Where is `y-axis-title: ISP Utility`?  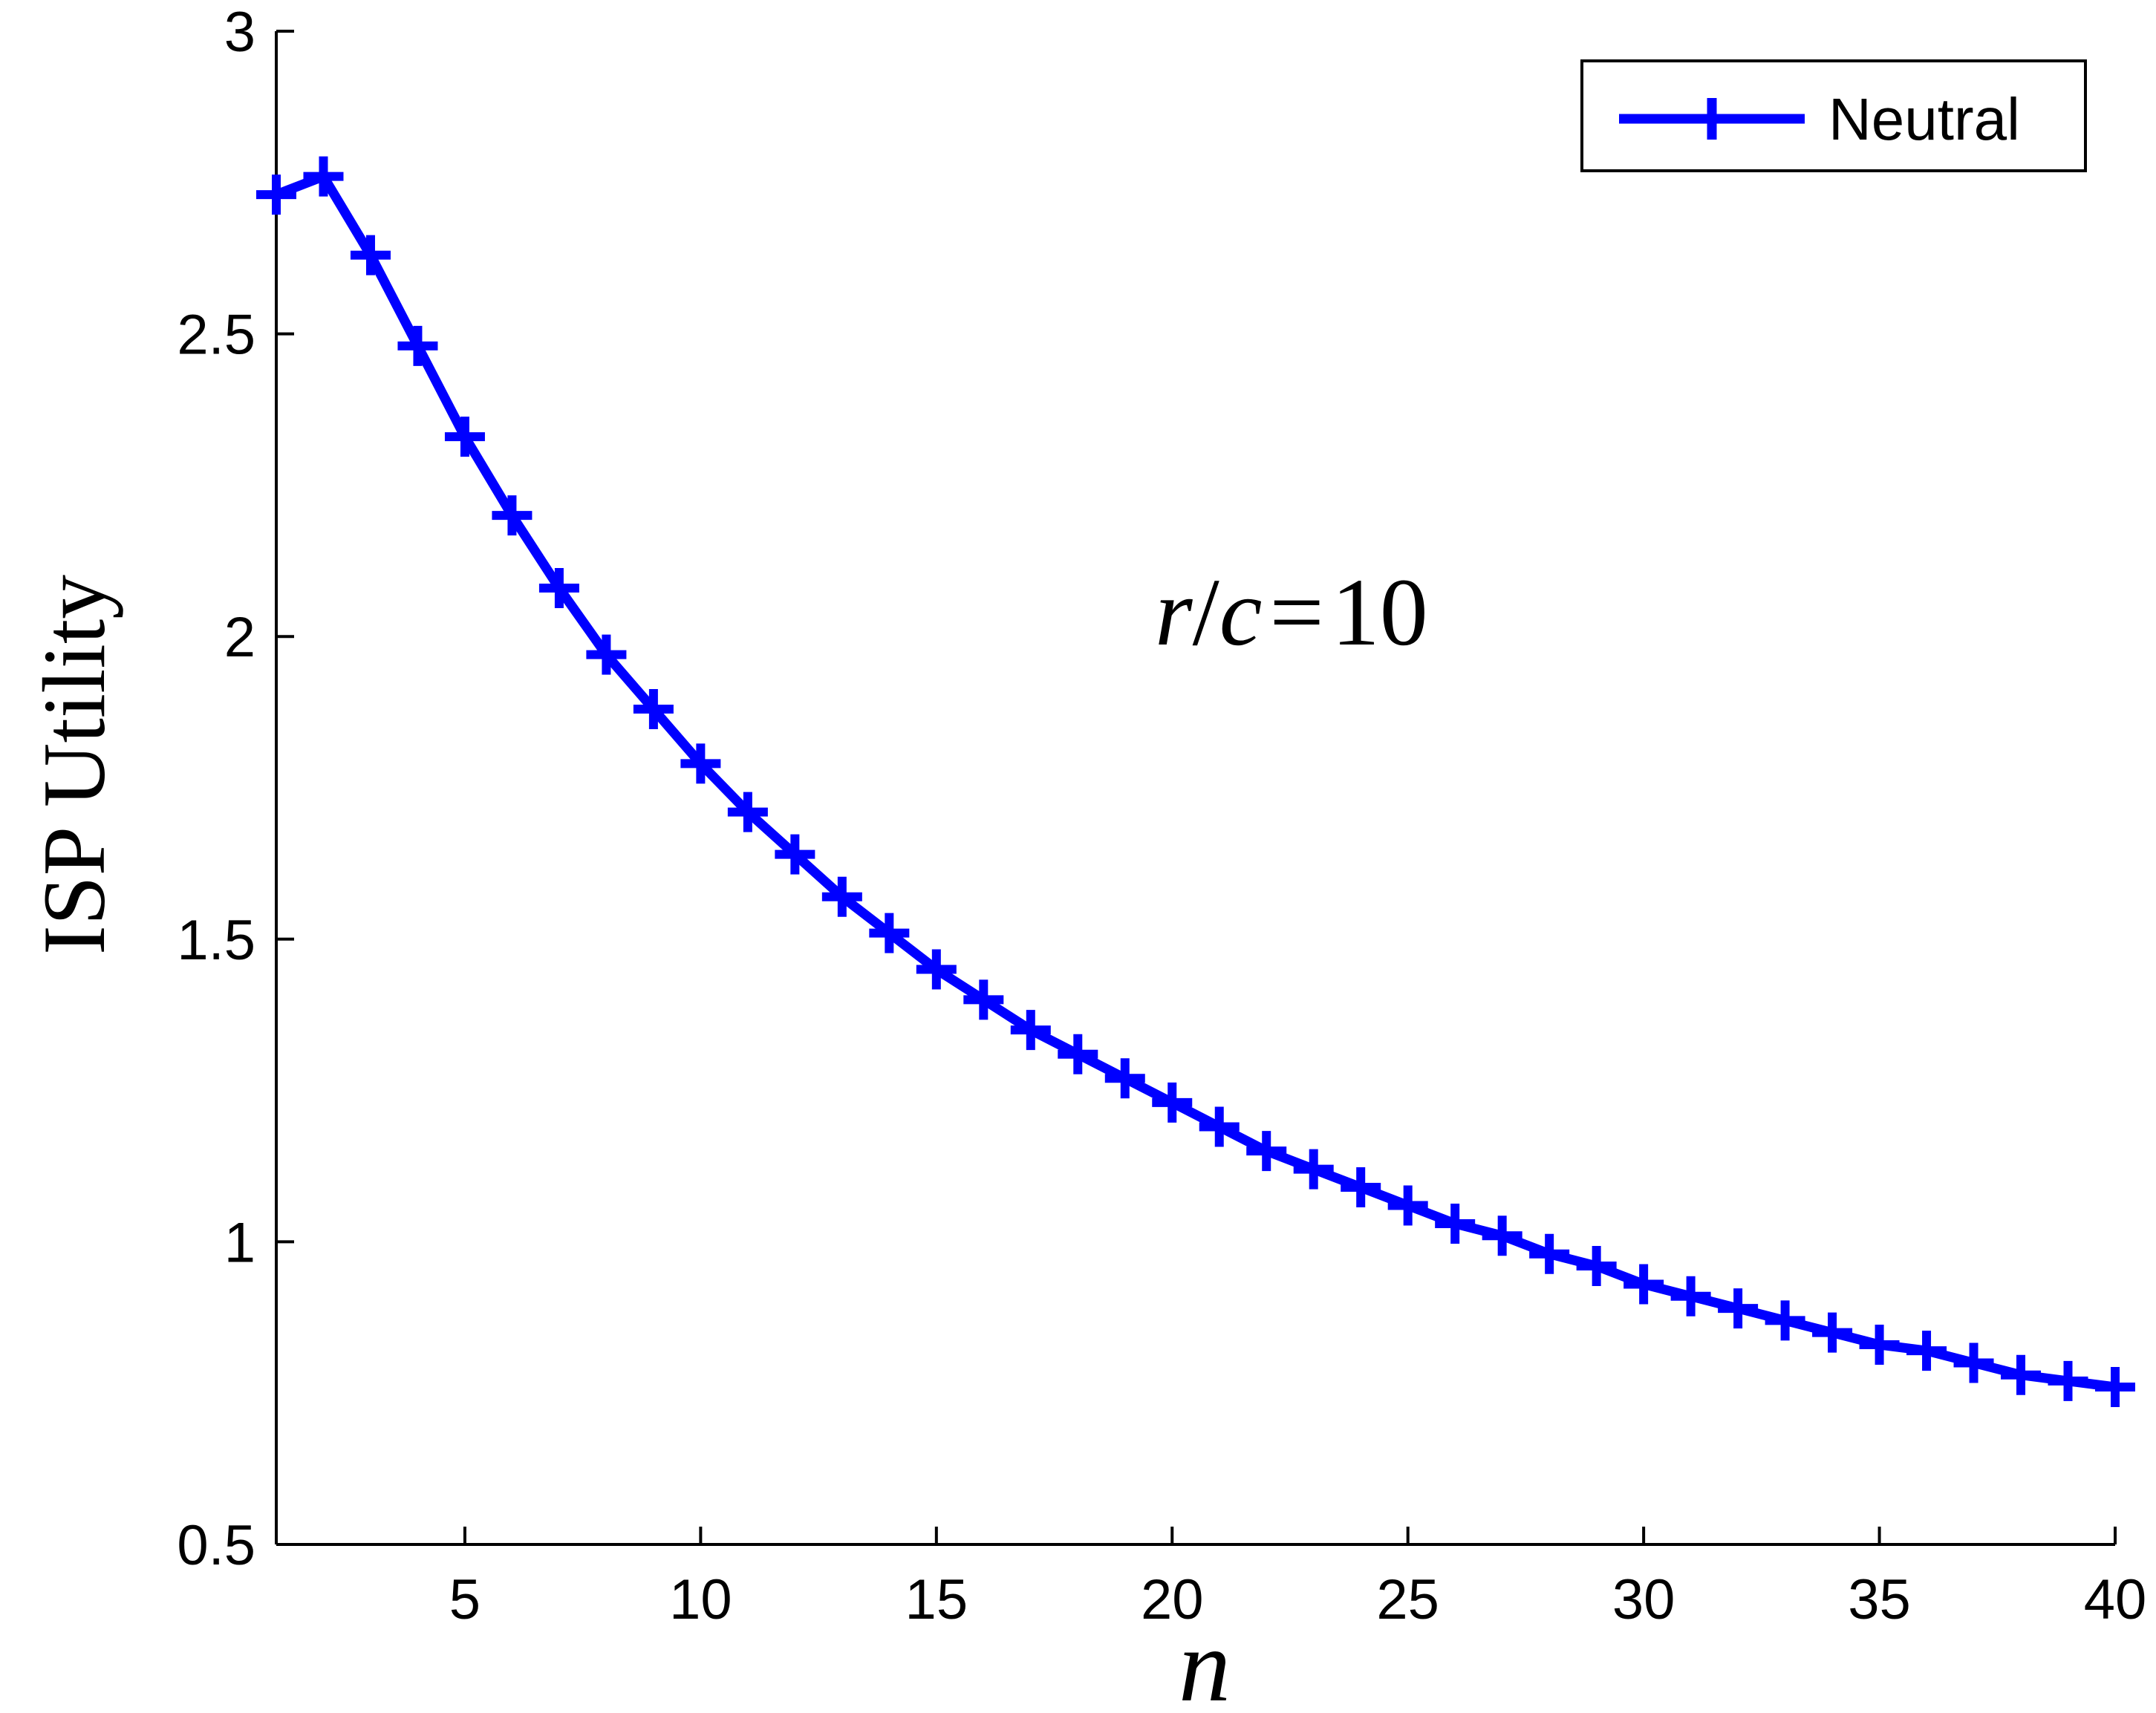
y-axis-title: ISP Utility is located at coordinates (74, 765).